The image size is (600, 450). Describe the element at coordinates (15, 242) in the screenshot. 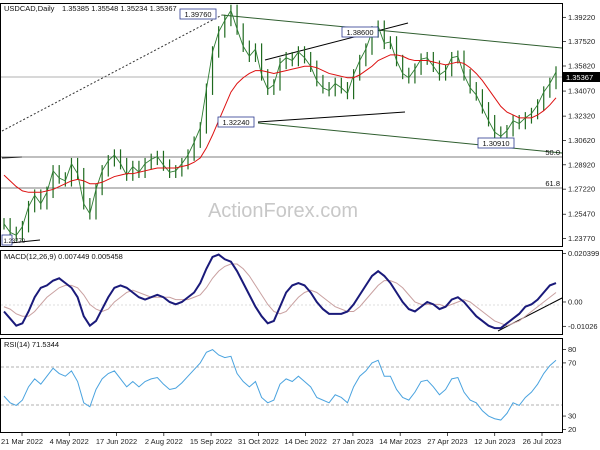

I see `level-label-bottom: 1.23770` at that location.